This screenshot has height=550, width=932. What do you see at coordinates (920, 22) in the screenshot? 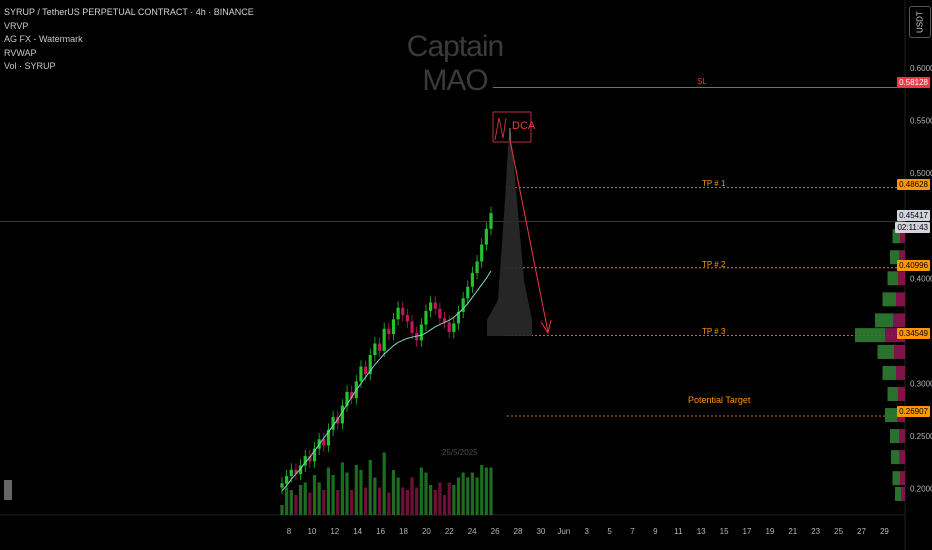
I see `currency-button: USDT` at bounding box center [920, 22].